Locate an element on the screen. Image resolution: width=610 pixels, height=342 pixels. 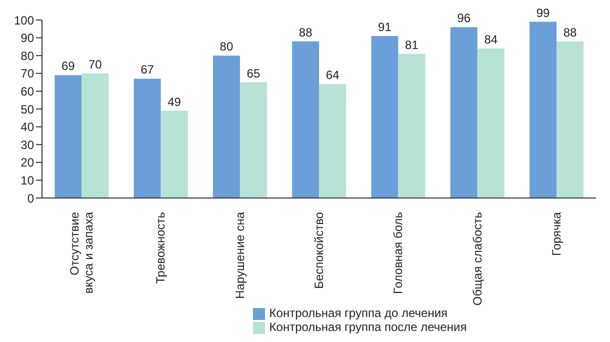
data-label: 49 is located at coordinates (175, 101).